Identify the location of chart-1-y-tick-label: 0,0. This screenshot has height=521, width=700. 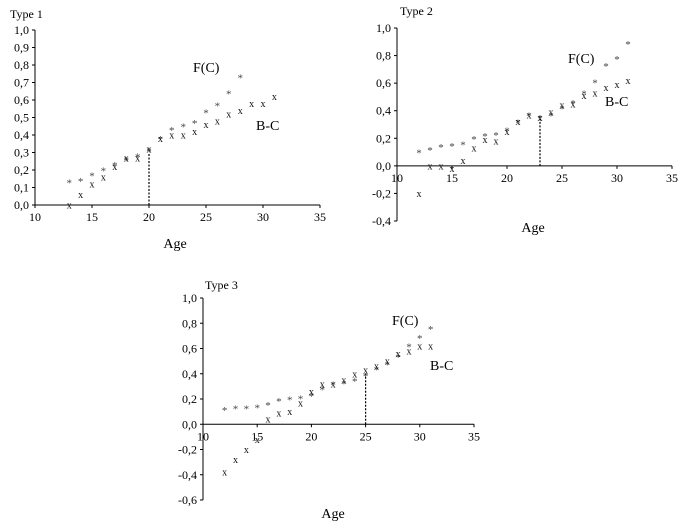
(21, 205).